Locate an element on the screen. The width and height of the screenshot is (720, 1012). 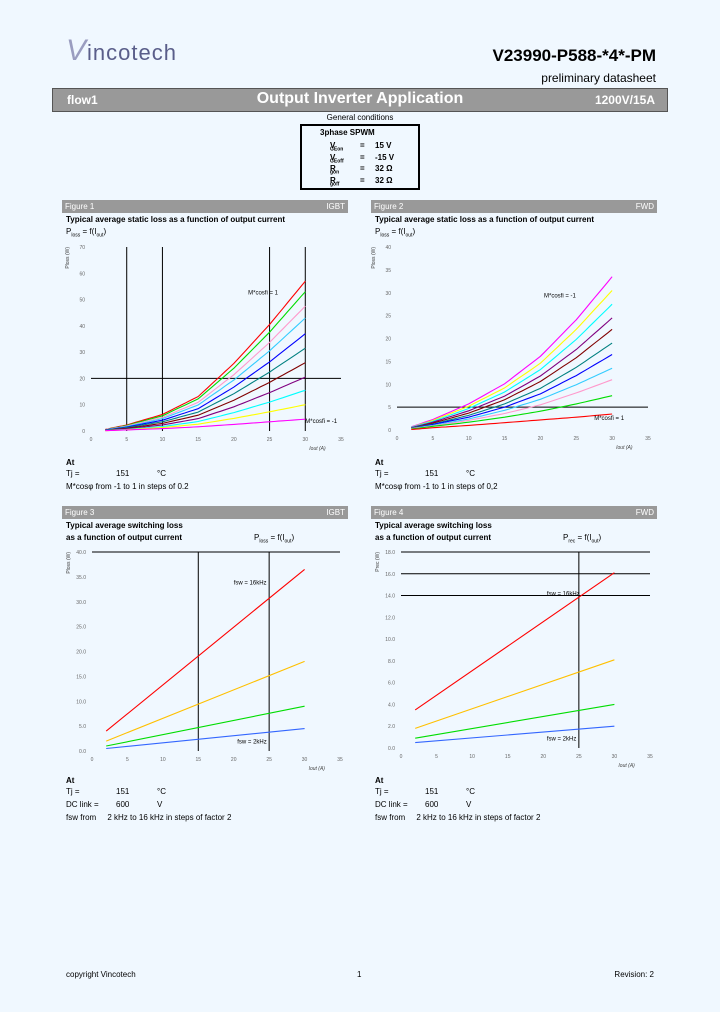
y-tick-label: 60 is located at coordinates (82, 274).